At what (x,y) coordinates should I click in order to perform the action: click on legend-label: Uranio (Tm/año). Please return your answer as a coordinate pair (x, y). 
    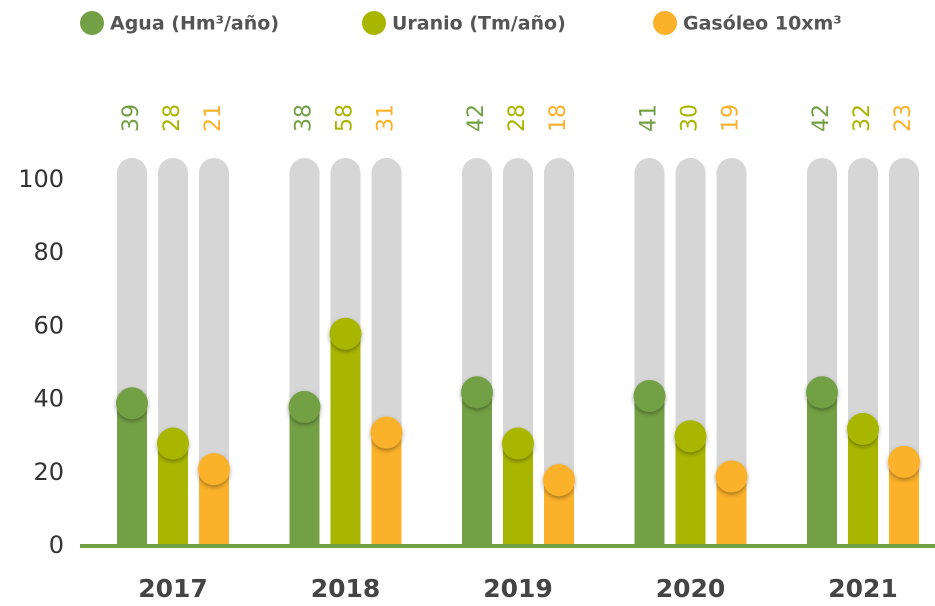
    Looking at the image, I should click on (479, 24).